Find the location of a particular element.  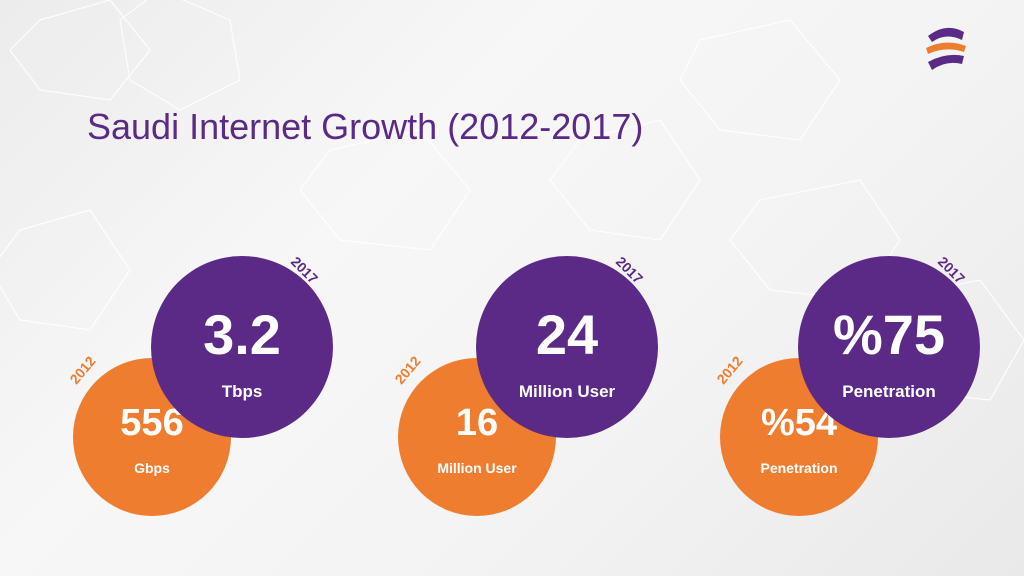

circle-2017-bandwidth: 3.2 Tbps is located at coordinates (242, 347).